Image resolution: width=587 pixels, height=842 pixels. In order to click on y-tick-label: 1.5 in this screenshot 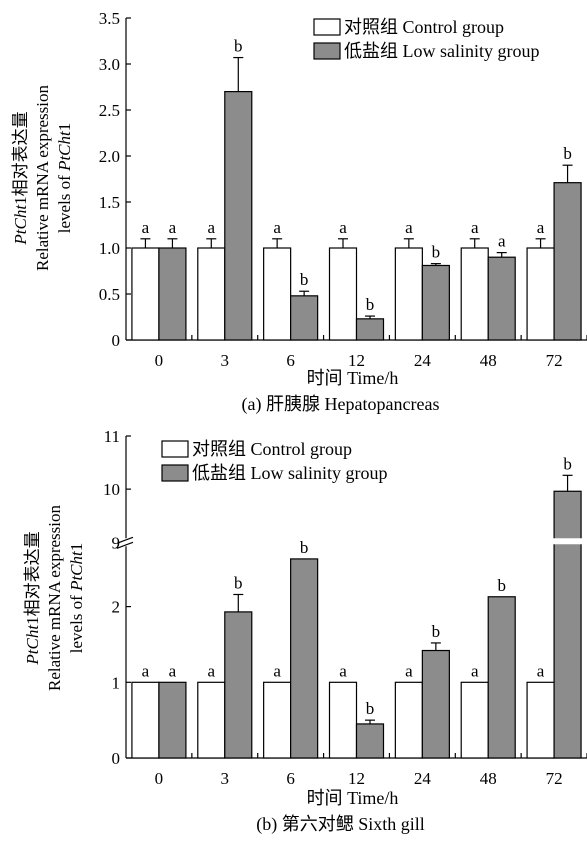, I will do `click(109, 202)`.